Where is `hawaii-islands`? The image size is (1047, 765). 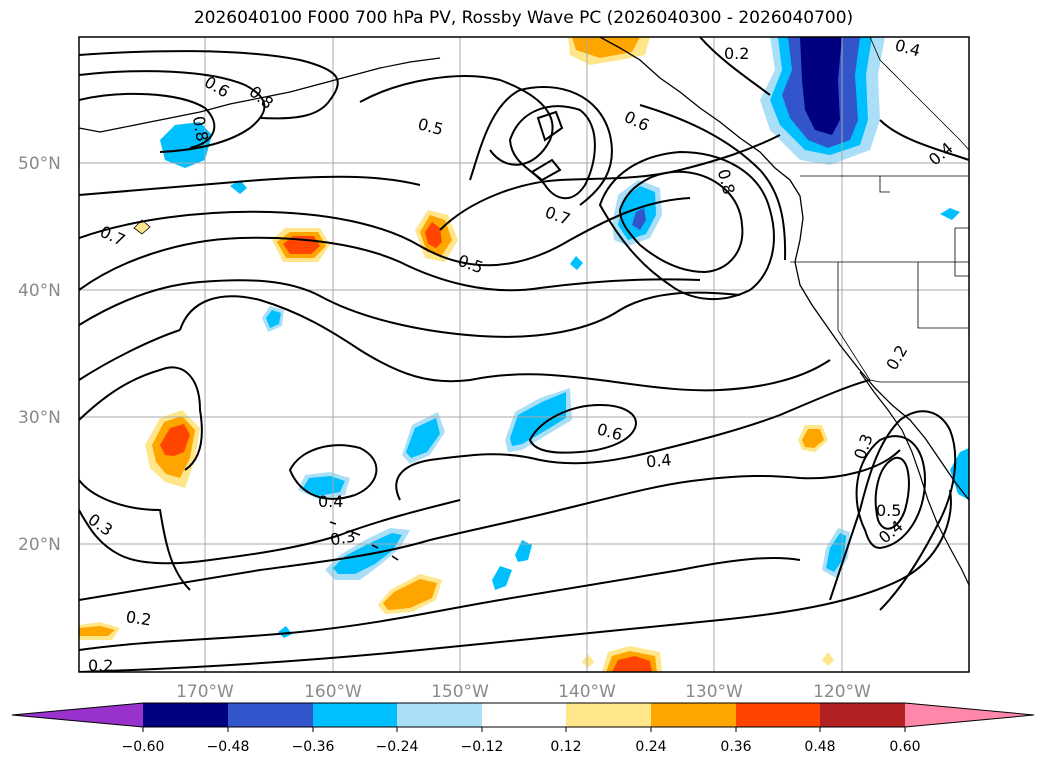 hawaii-islands is located at coordinates (364, 541).